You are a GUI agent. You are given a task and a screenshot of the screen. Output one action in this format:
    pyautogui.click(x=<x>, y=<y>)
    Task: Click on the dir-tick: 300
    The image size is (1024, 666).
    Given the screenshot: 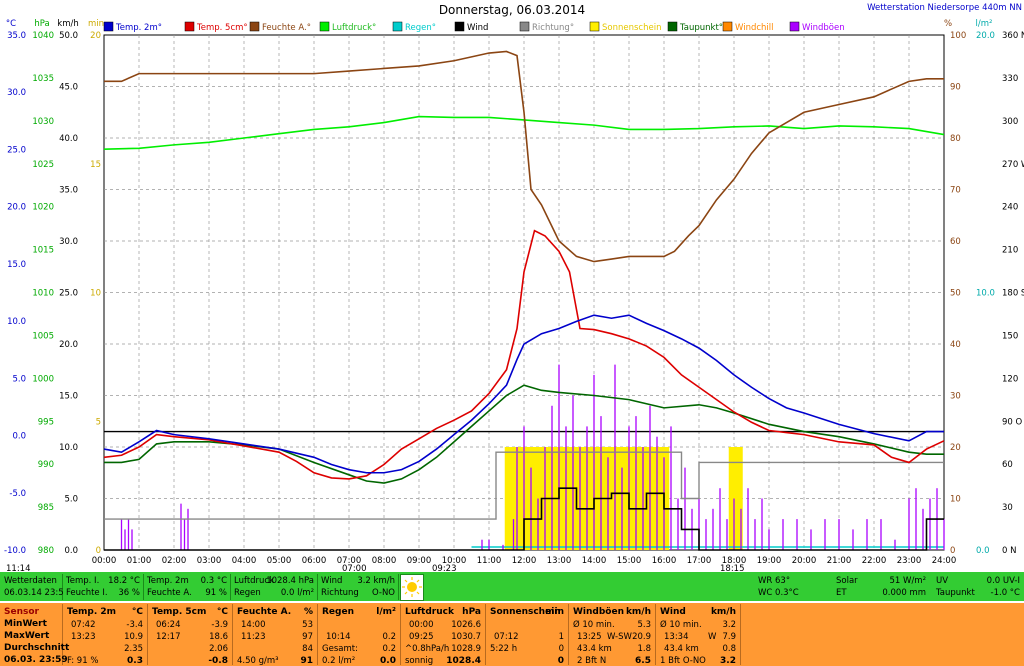 What is the action you would take?
    pyautogui.click(x=1010, y=122)
    